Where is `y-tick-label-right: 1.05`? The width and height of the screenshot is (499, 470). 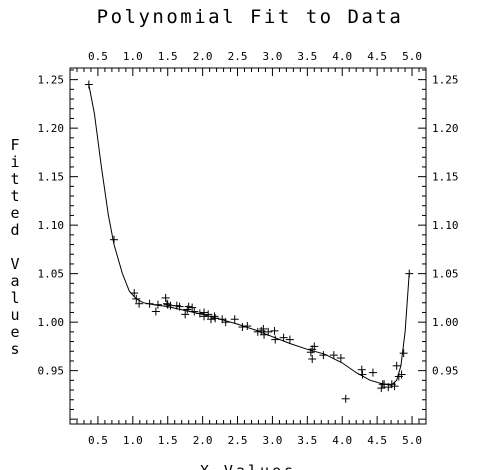
y-tick-label-right: 1.05 is located at coordinates (445, 274).